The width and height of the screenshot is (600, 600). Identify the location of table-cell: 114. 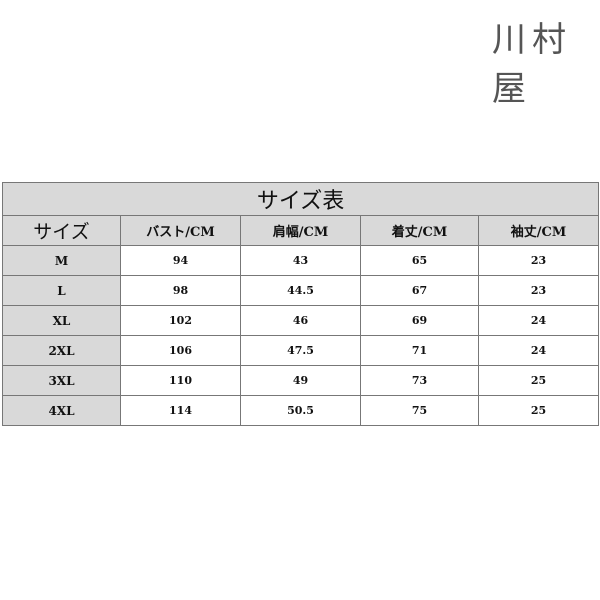
(180, 410).